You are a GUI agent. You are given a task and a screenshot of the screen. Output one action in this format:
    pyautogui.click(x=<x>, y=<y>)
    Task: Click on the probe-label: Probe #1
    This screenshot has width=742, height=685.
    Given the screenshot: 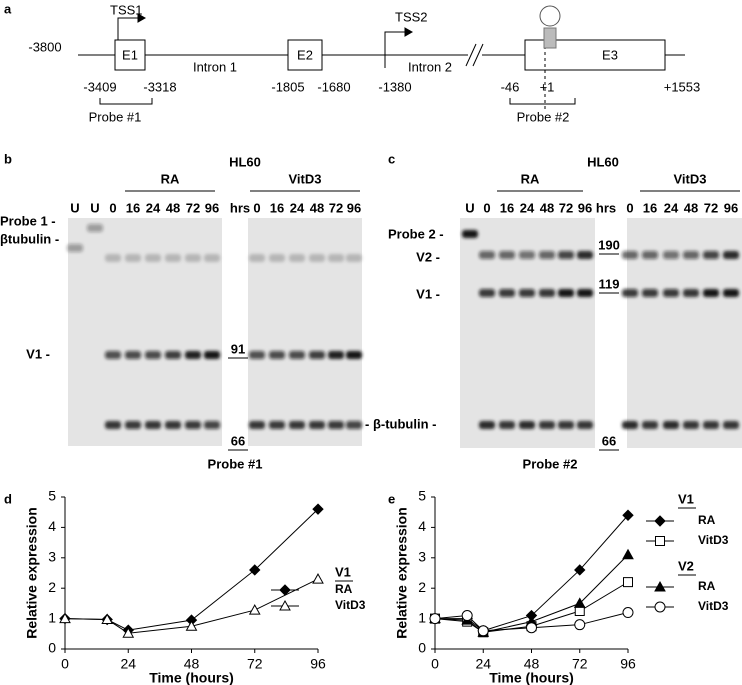 What is the action you would take?
    pyautogui.click(x=115, y=116)
    